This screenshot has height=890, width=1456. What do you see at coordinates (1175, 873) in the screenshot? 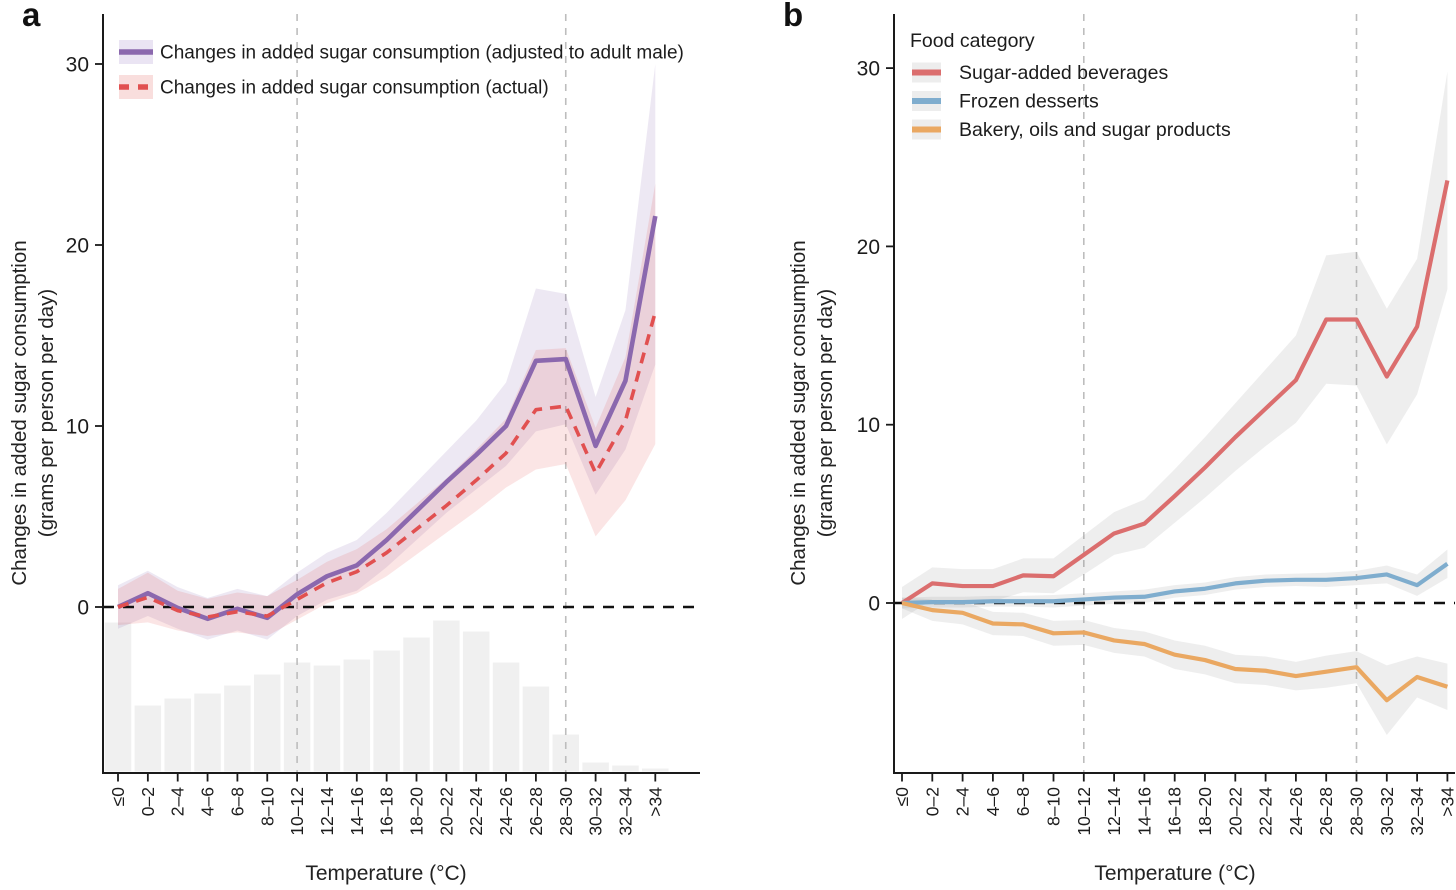
I see `panel-b-x-axis-title: Temperature (°C)` at bounding box center [1175, 873].